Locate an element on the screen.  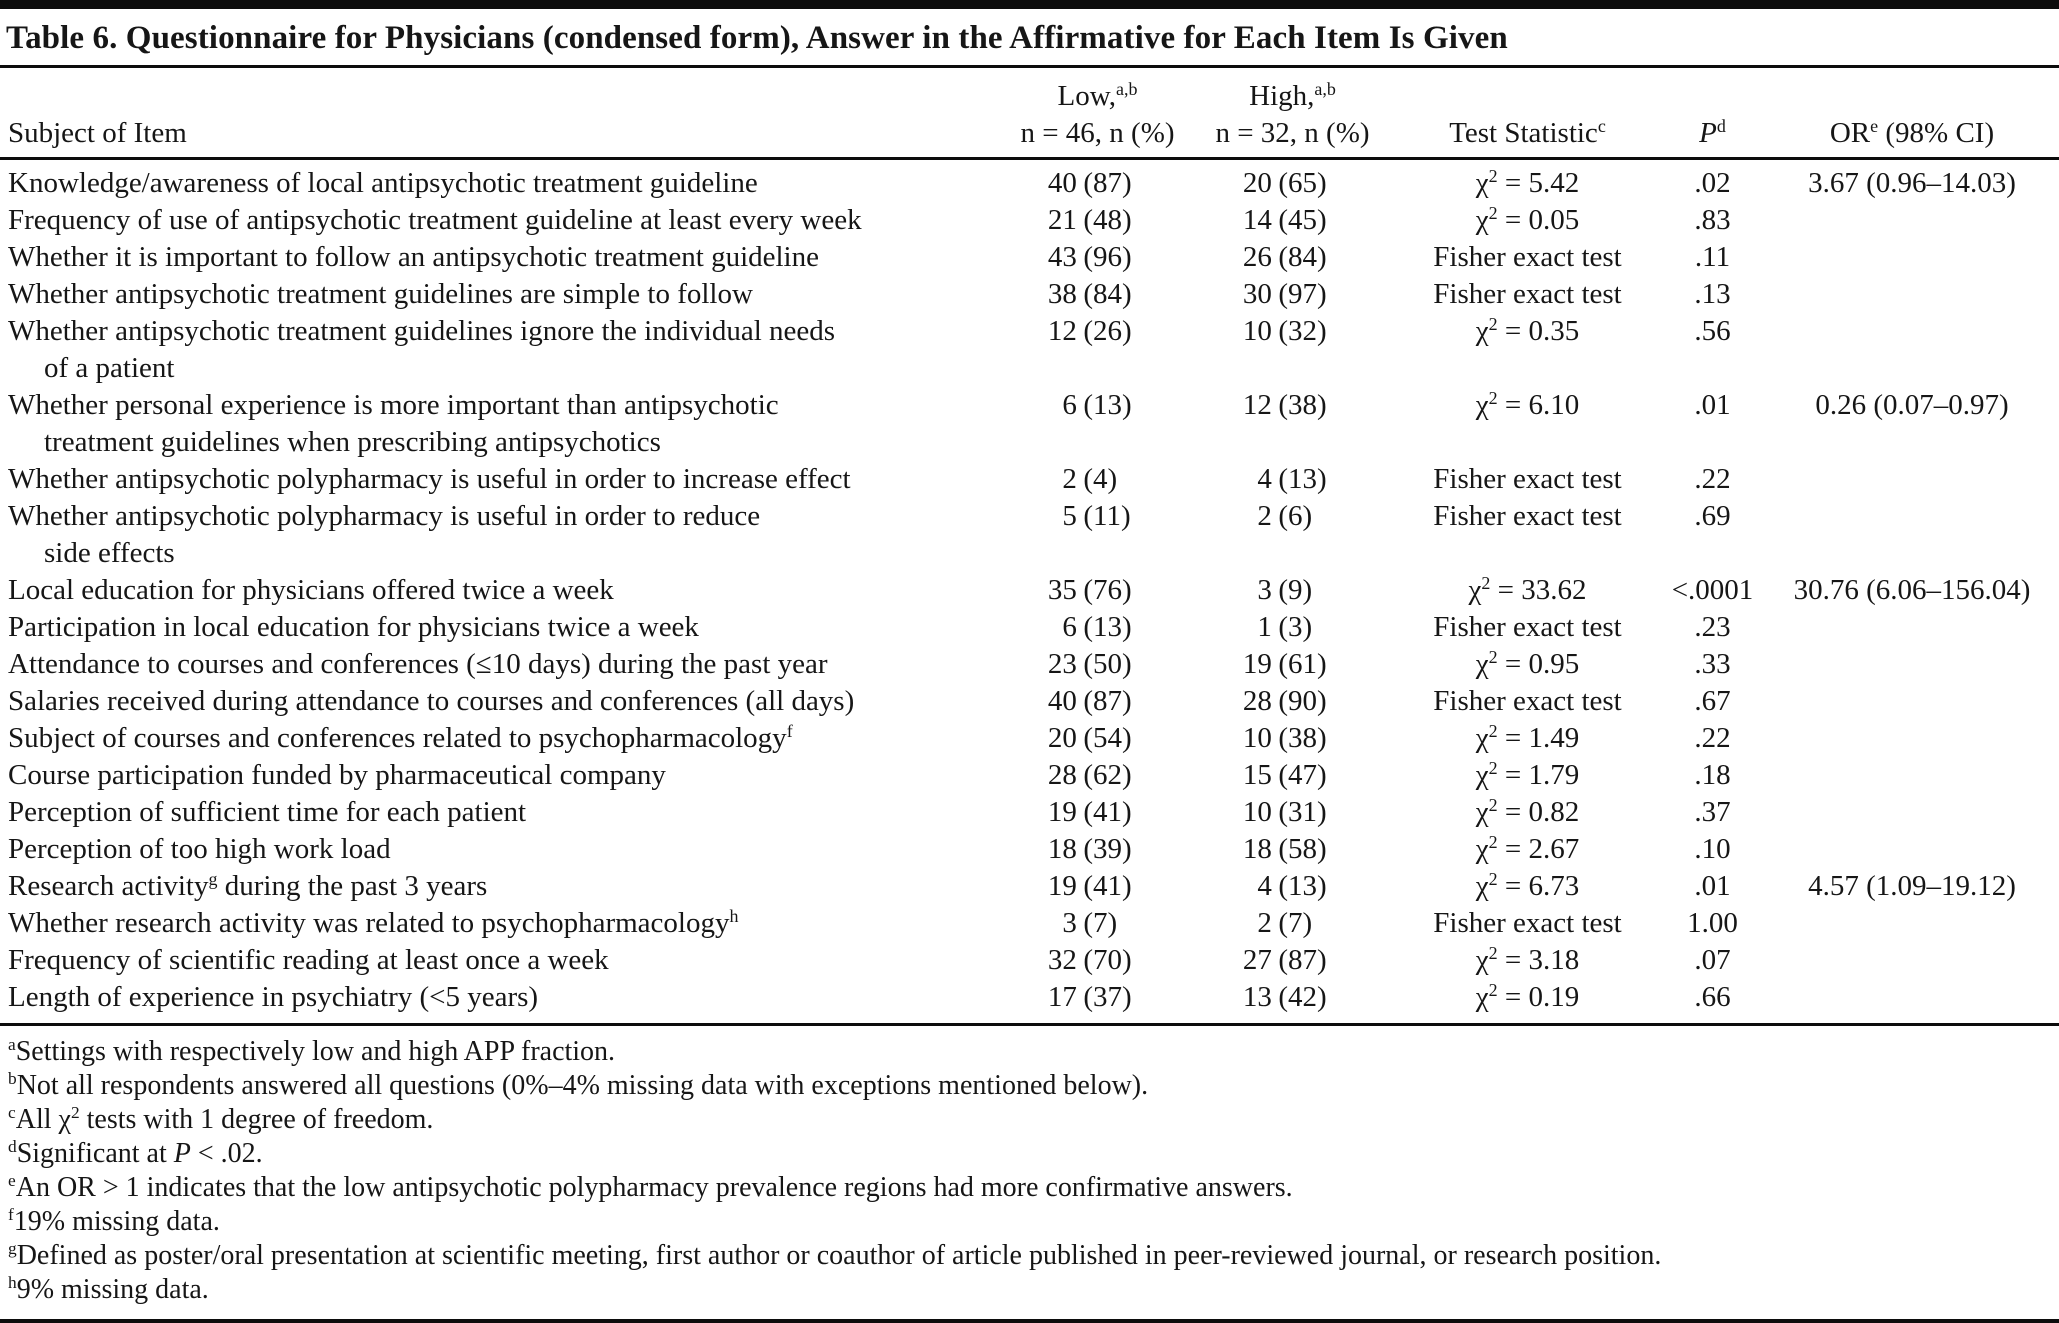
low-count-cell: 3 (7) is located at coordinates (1090, 923).